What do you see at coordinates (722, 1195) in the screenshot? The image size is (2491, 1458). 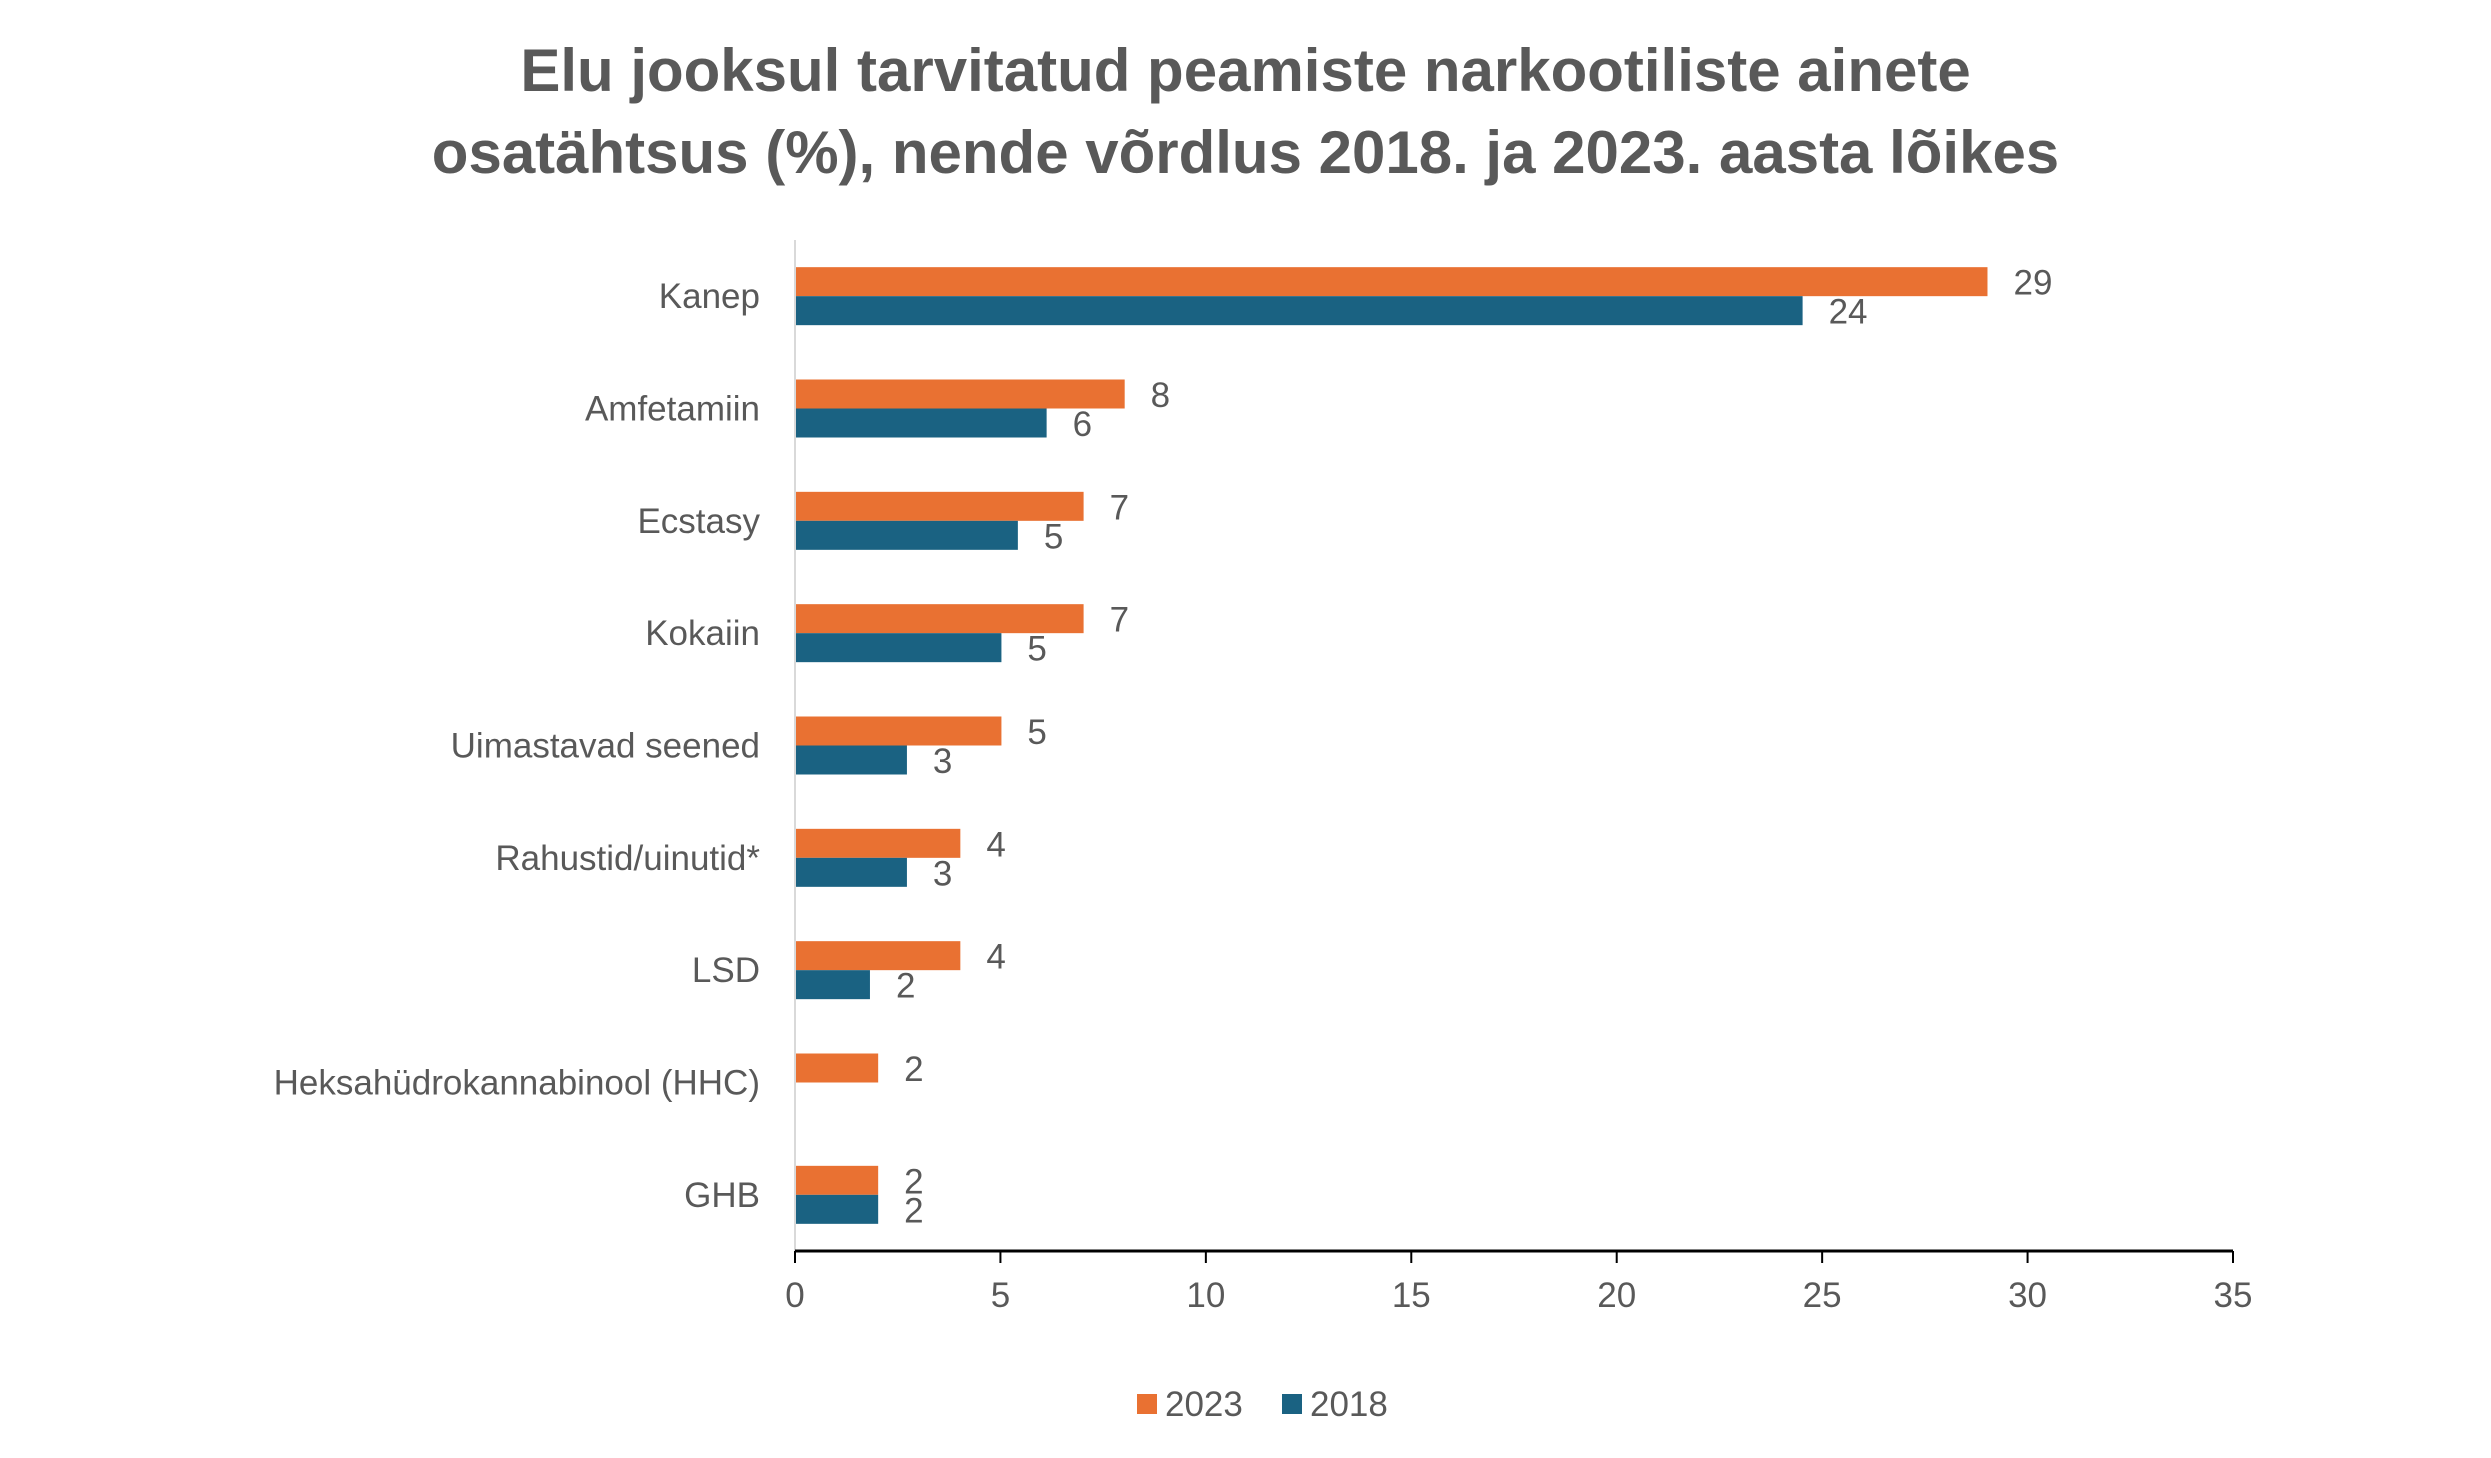 I see `category-label: GHB` at bounding box center [722, 1195].